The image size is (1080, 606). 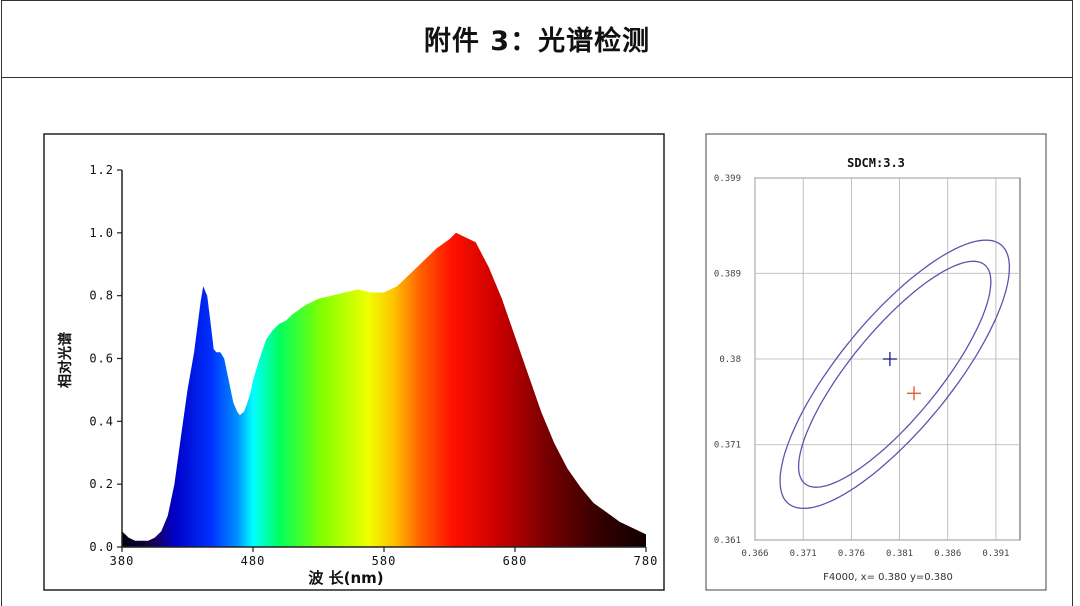 I want to click on chromaticity-y-tick-label: 0.361, so click(x=727, y=541).